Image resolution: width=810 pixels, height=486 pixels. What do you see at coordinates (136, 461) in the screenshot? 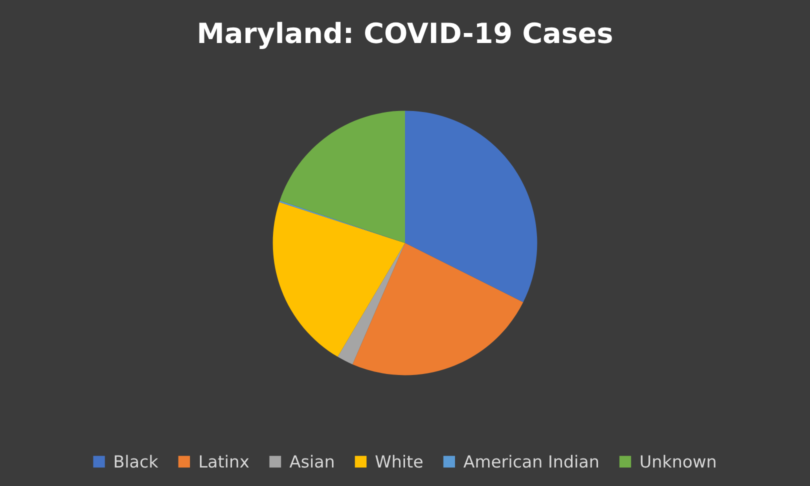
I see `legend-label: Black` at bounding box center [136, 461].